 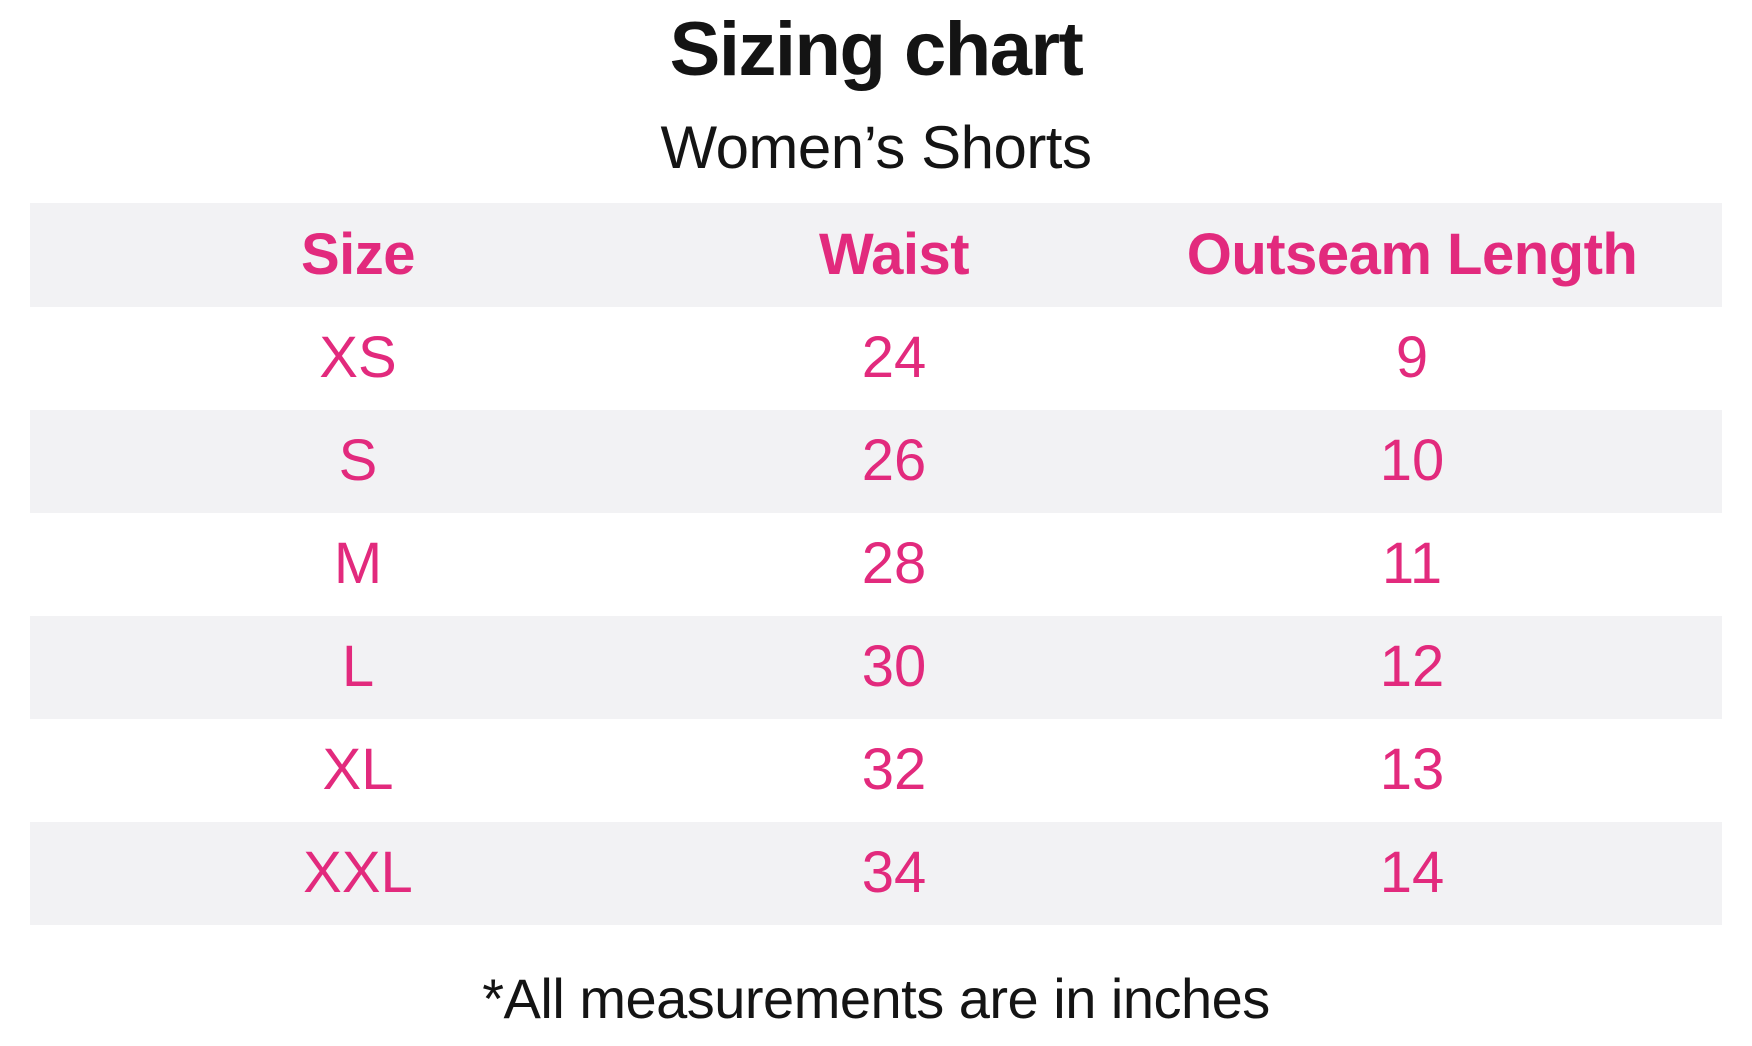 I want to click on waist-cell: 28, so click(x=894, y=564).